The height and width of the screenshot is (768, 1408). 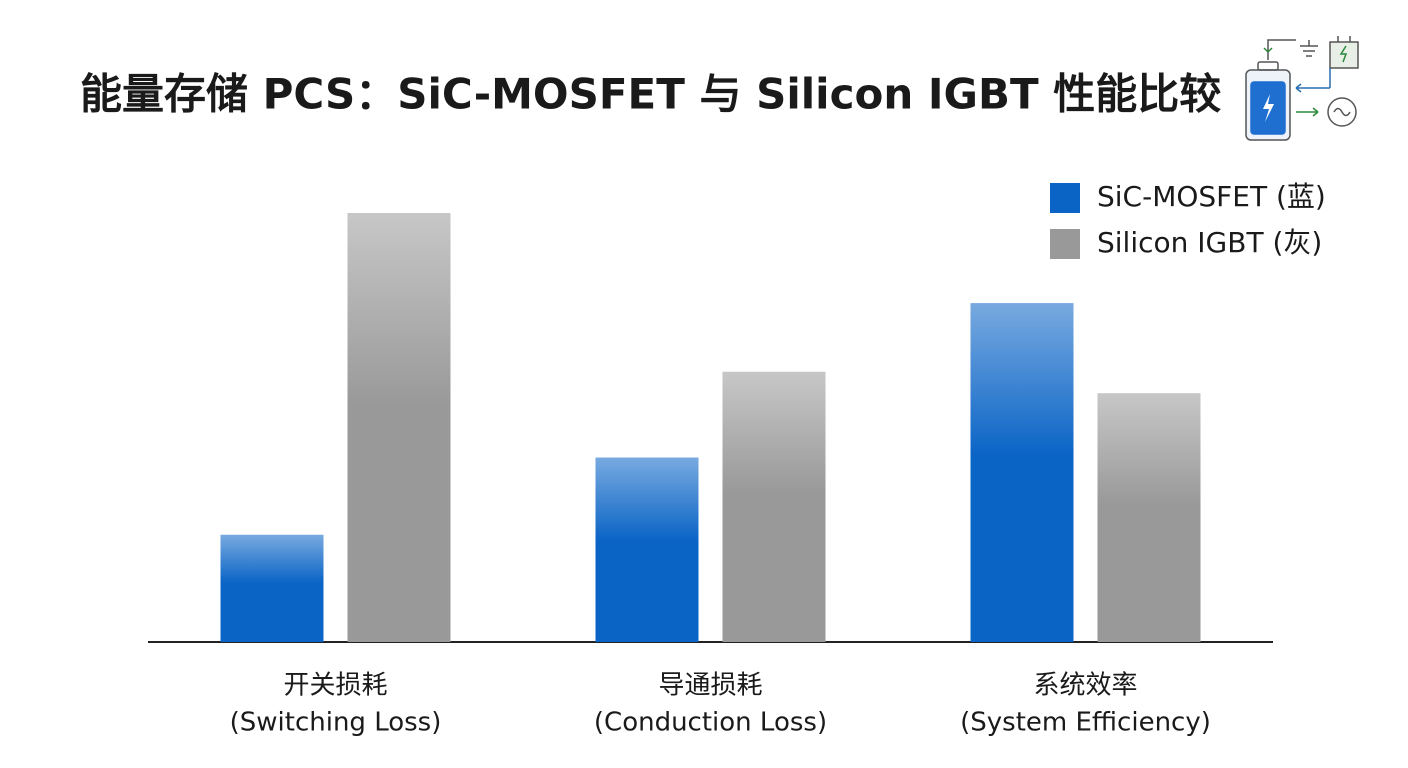 I want to click on x-tick-label: 开关损耗, so click(x=335, y=686).